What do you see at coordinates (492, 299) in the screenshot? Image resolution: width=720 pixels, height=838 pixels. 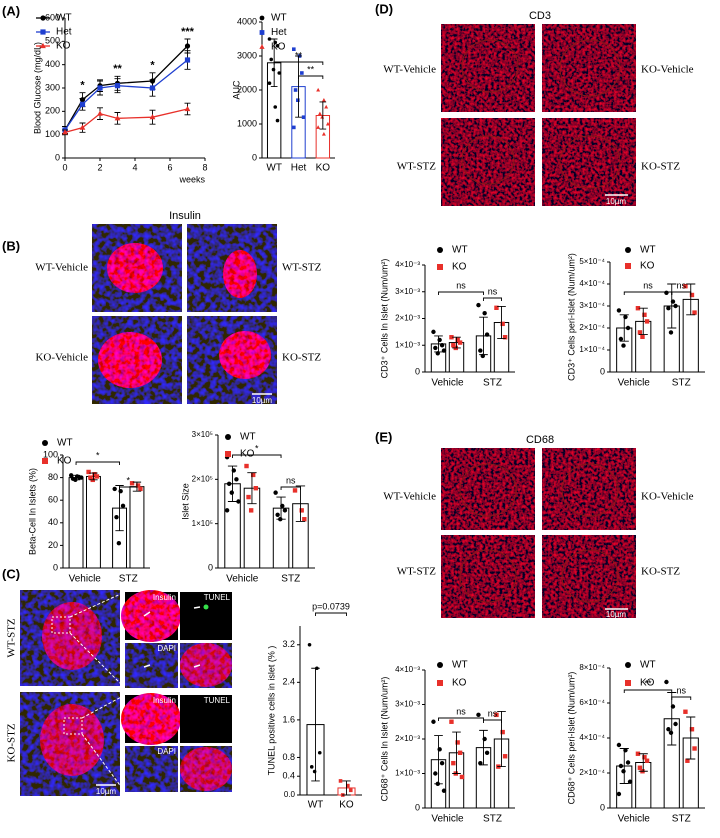 I see `significance-bracket` at bounding box center [492, 299].